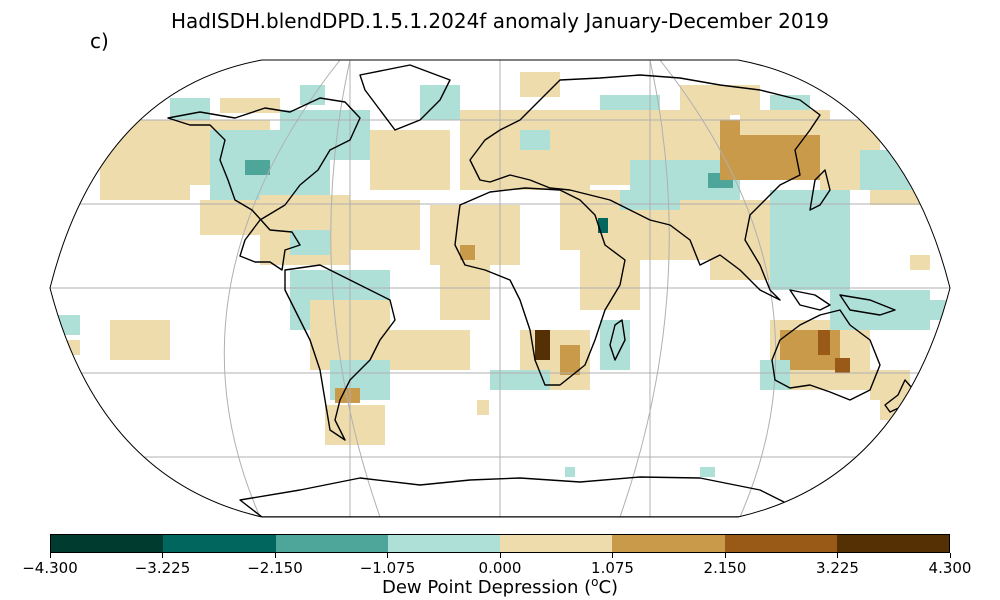  What do you see at coordinates (387, 568) in the screenshot?
I see `colorbar-tick-label: −1.075` at bounding box center [387, 568].